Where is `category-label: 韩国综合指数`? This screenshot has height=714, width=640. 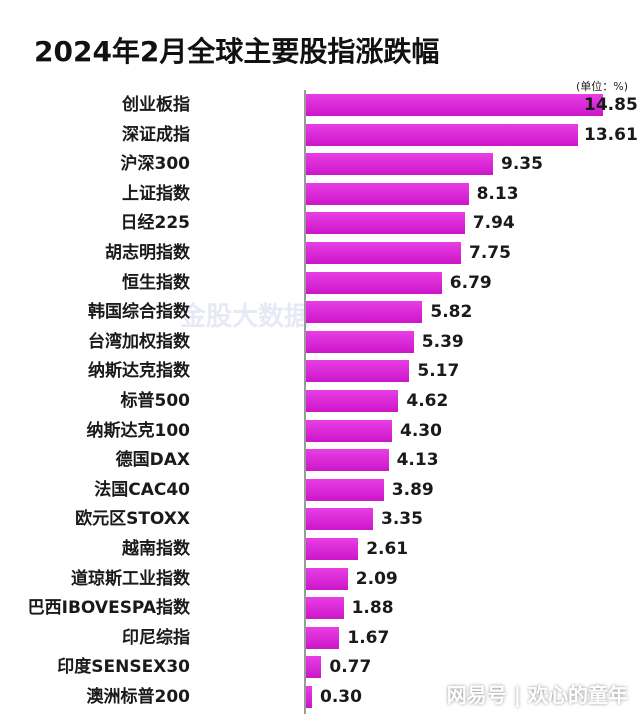
category-label: 韩国综合指数 is located at coordinates (139, 312).